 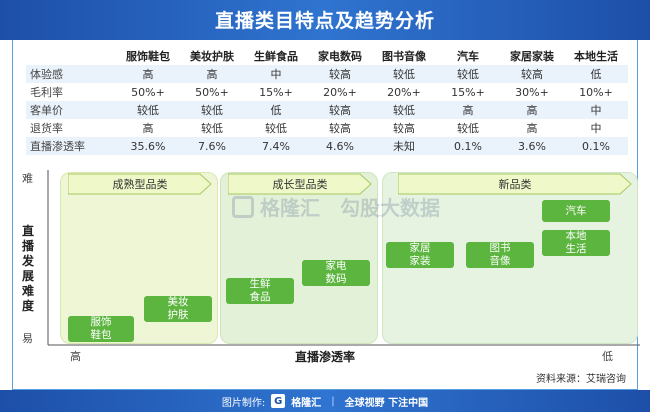 I want to click on zone-label-growth: 成长型品类, so click(x=300, y=184).